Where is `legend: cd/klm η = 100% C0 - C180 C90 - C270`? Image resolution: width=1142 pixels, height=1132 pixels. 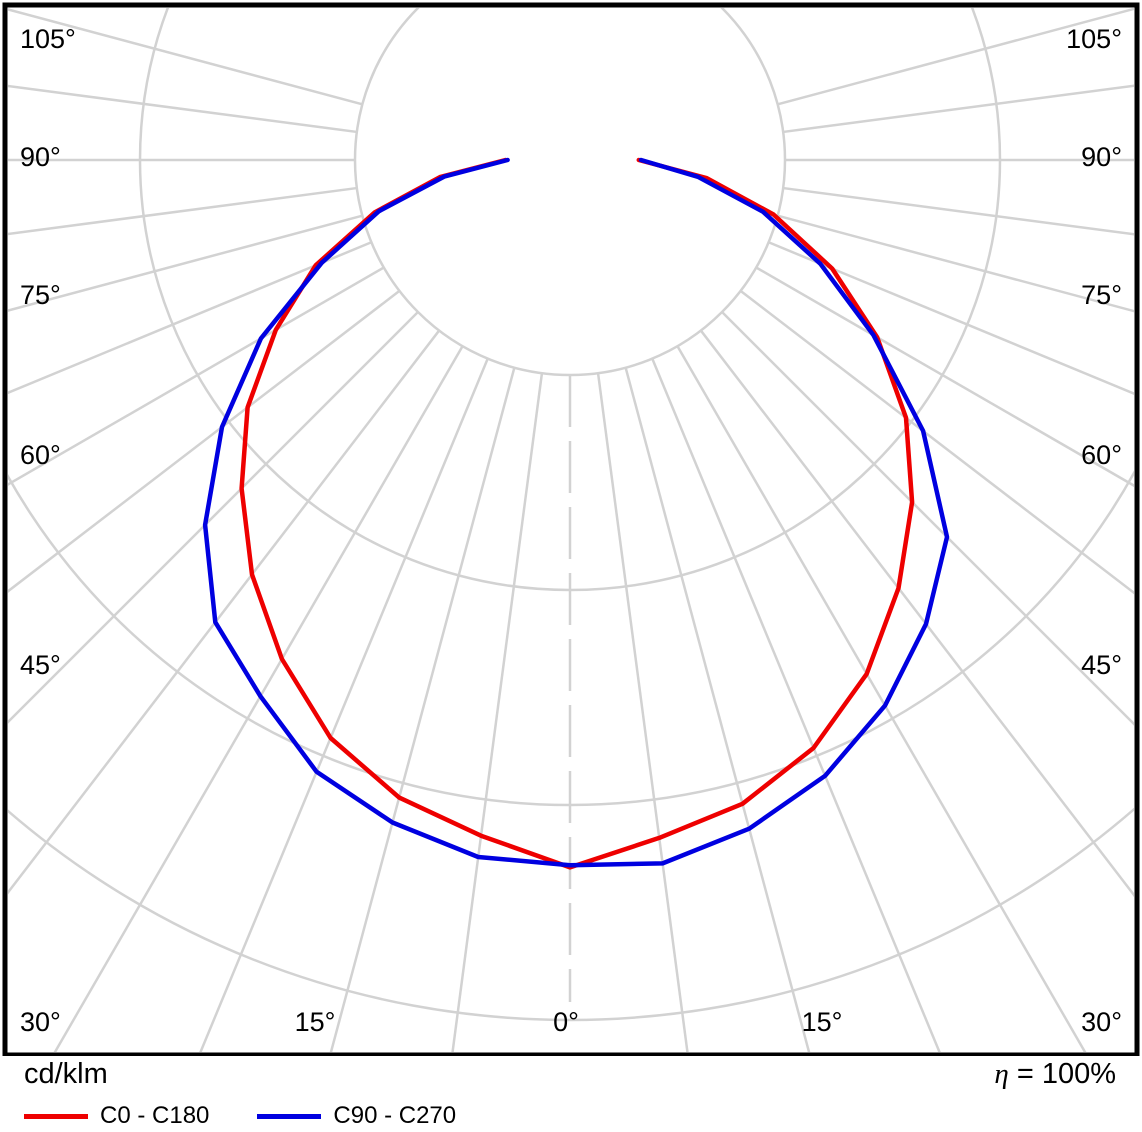 legend: cd/klm η = 100% C0 - C180 C90 - C270 is located at coordinates (571, 1094).